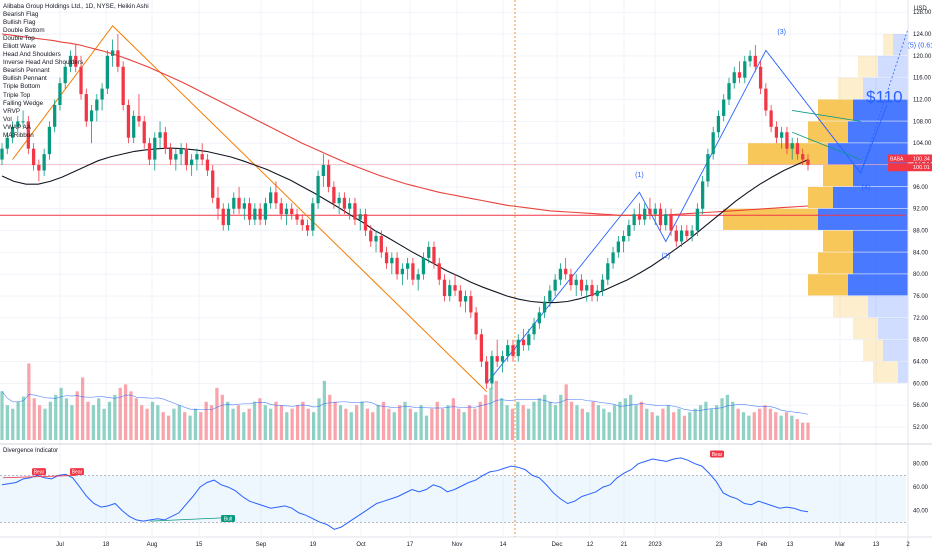 This screenshot has height=550, width=932. What do you see at coordinates (921, 406) in the screenshot?
I see `price-tick-label: 56.00` at bounding box center [921, 406].